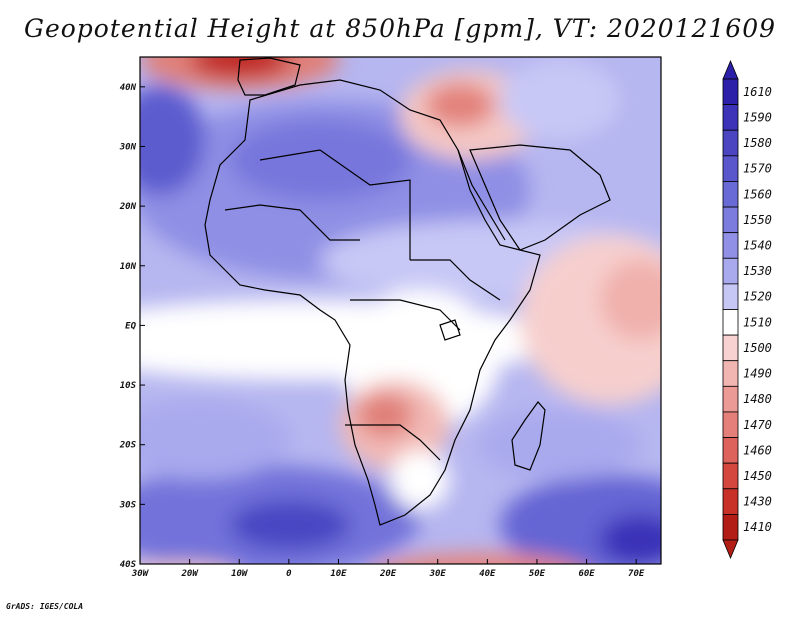  Describe the element at coordinates (537, 574) in the screenshot. I see `lon-tick-label: 50E` at that location.